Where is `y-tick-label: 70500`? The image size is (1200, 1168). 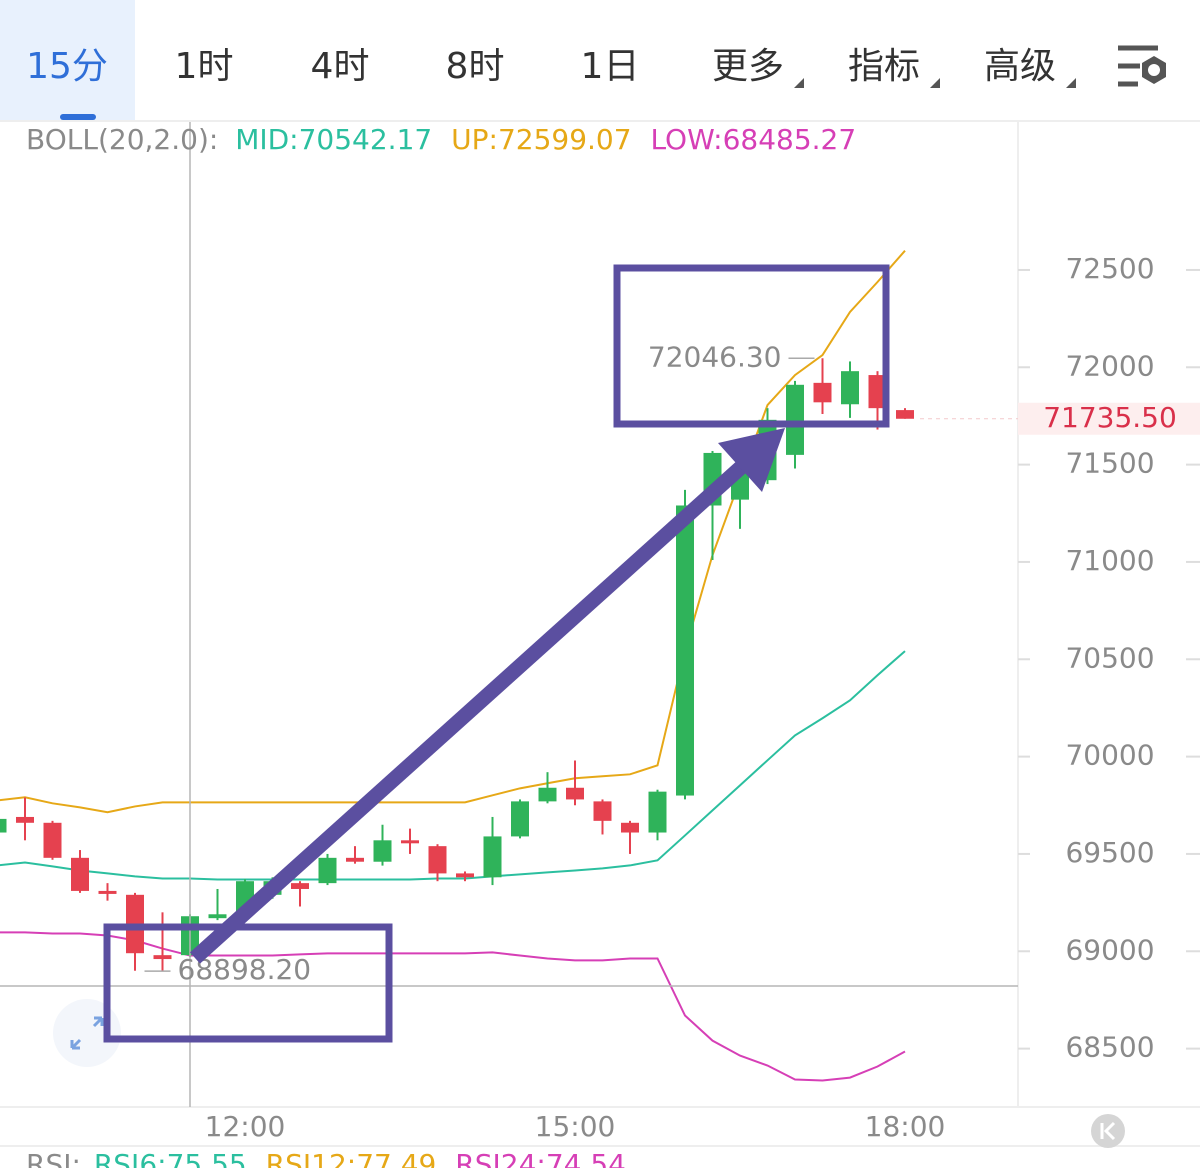 y-tick-label: 70500 is located at coordinates (1109, 657).